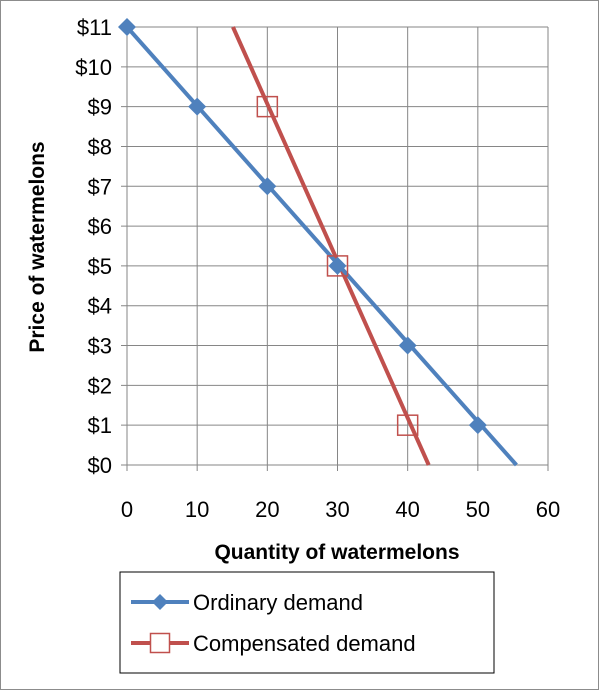  I want to click on y-tick-label: $1, so click(100, 425).